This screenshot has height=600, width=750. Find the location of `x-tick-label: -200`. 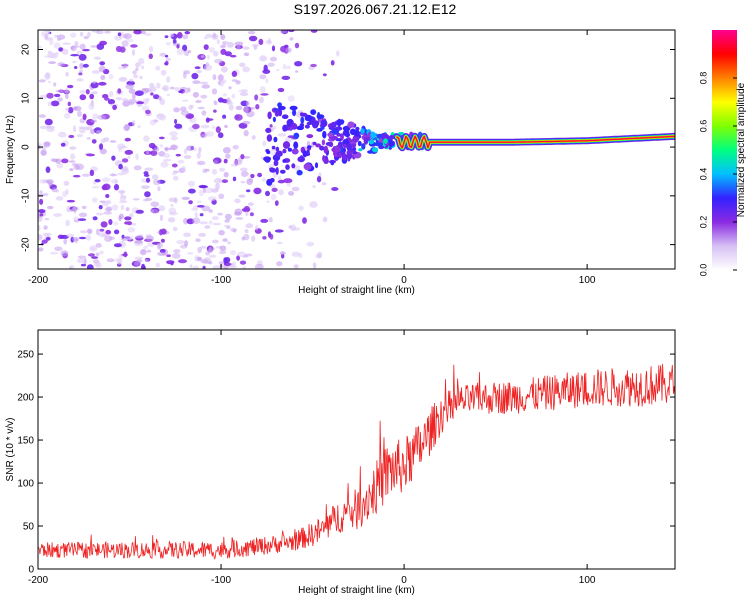

x-tick-label: -200 is located at coordinates (38, 580).